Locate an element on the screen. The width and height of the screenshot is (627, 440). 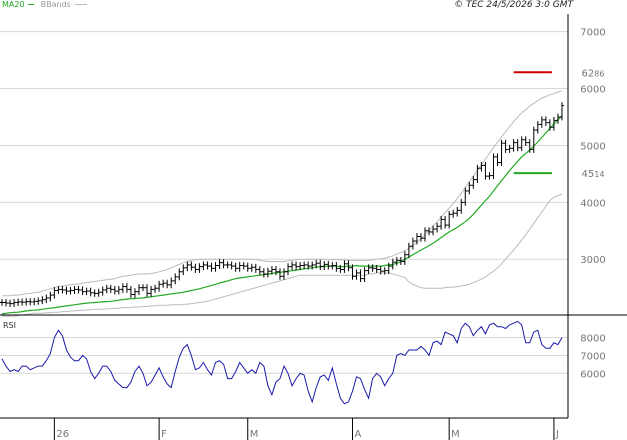
copyright-text: © TEC 24/5/2026 3:0 GMT is located at coordinates (513, 5).